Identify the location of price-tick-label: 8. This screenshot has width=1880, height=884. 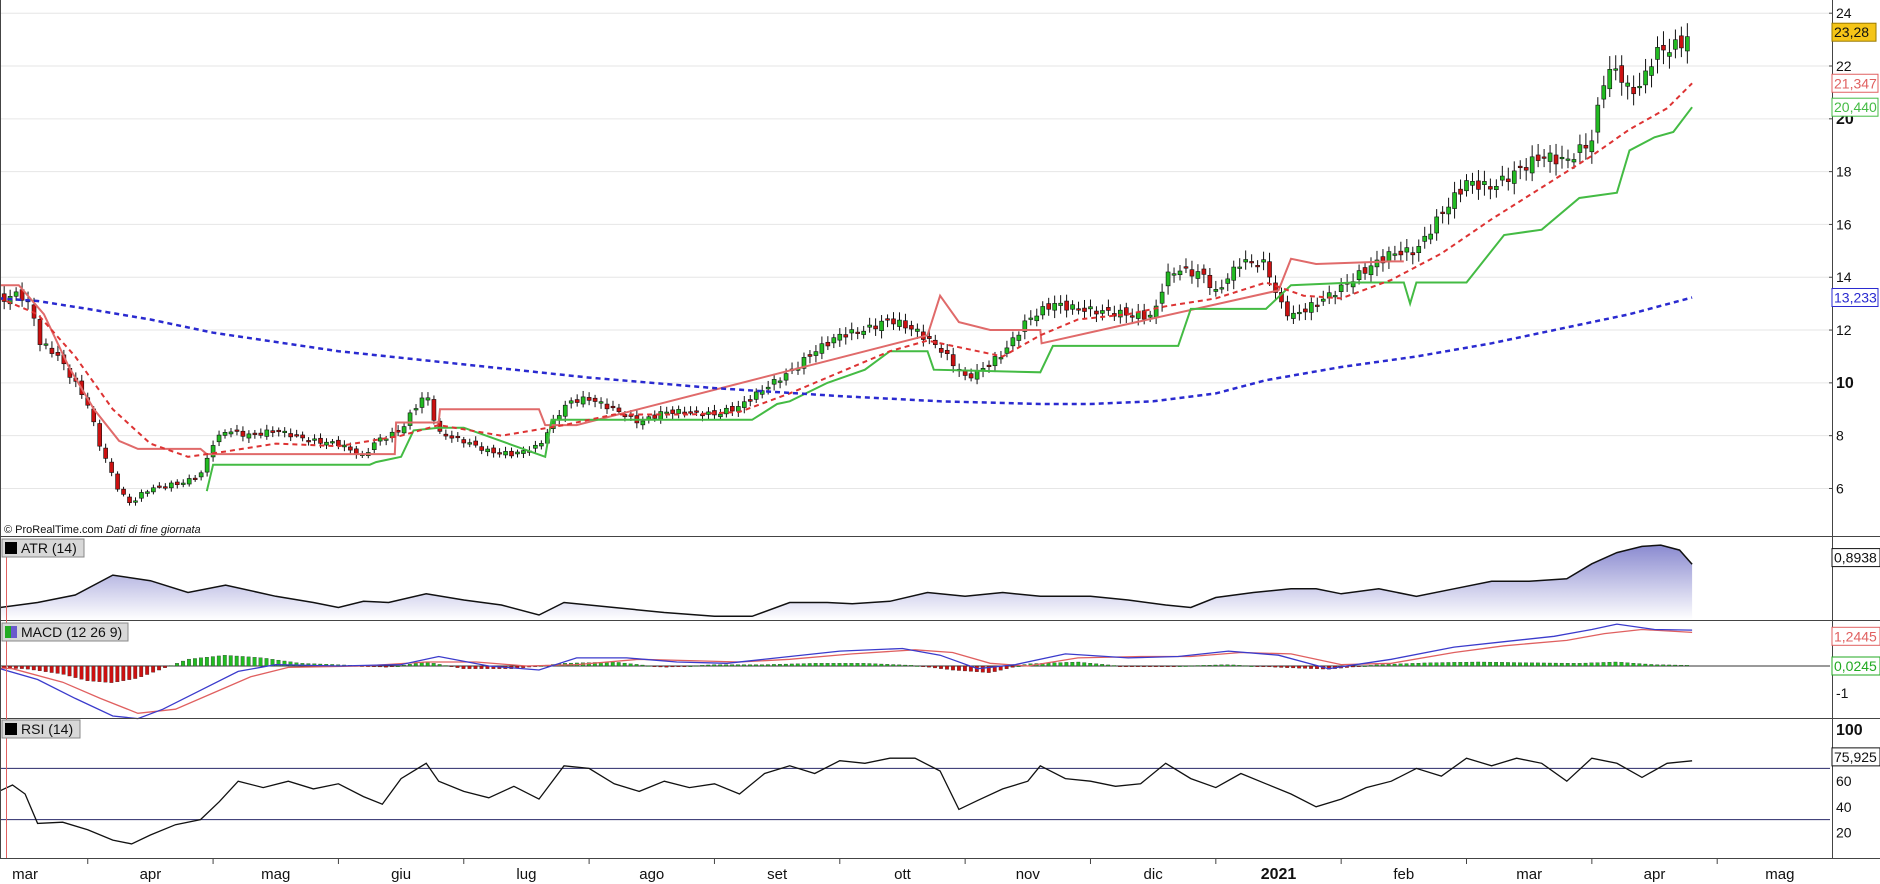
(1840, 436).